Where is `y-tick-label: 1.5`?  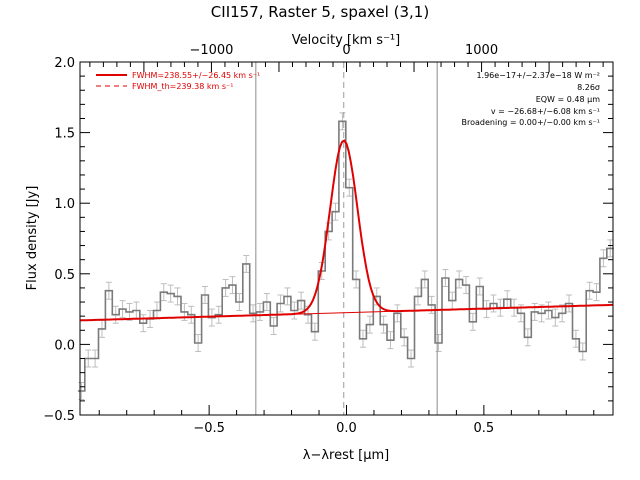 y-tick-label: 1.5 is located at coordinates (64, 134).